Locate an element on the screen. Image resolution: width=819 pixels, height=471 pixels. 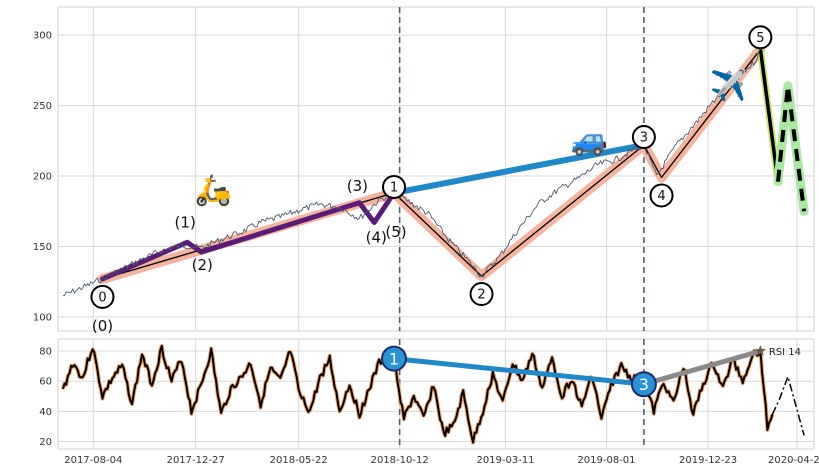
emoji-marker: 🛵 is located at coordinates (213, 190).